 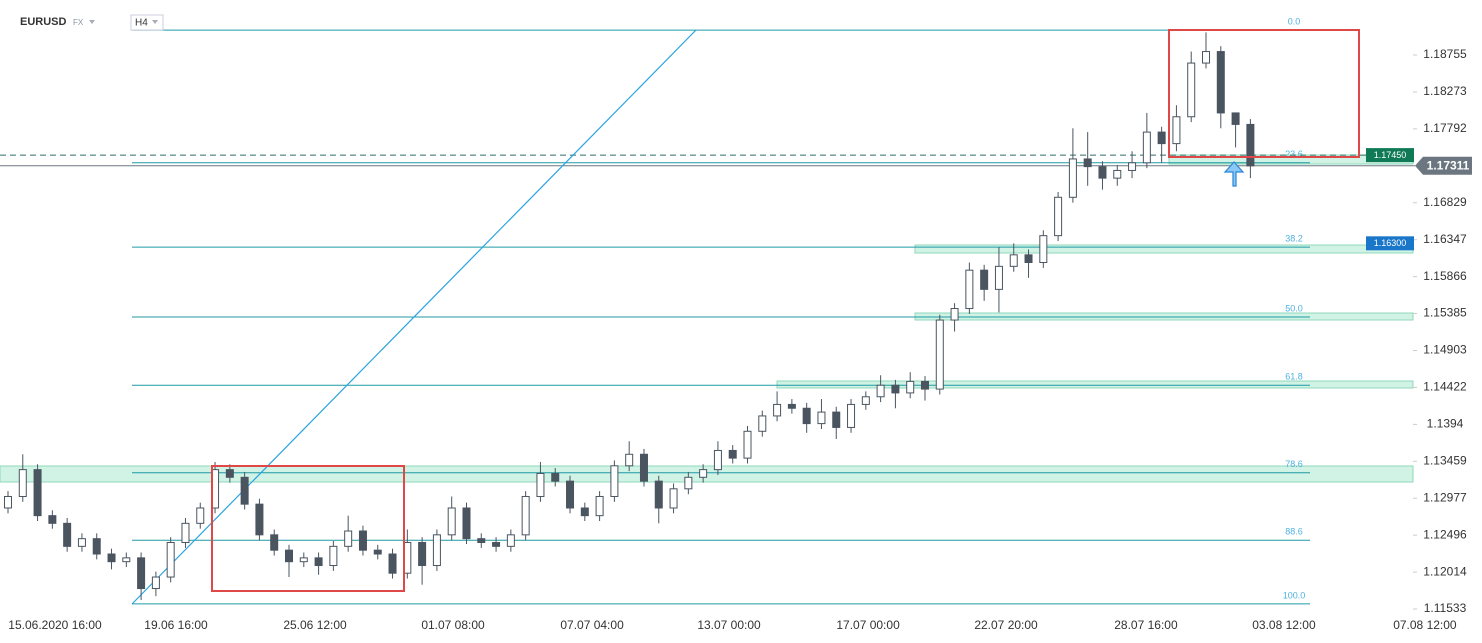 I want to click on y-tick-label: 1.14903, so click(x=1445, y=350).